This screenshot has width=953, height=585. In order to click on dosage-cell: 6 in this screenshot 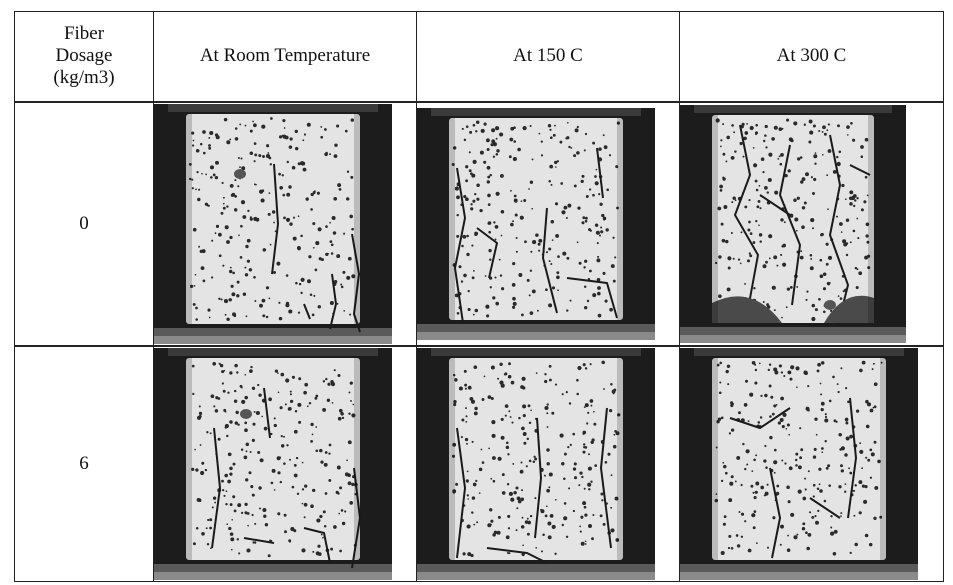, I will do `click(84, 463)`.